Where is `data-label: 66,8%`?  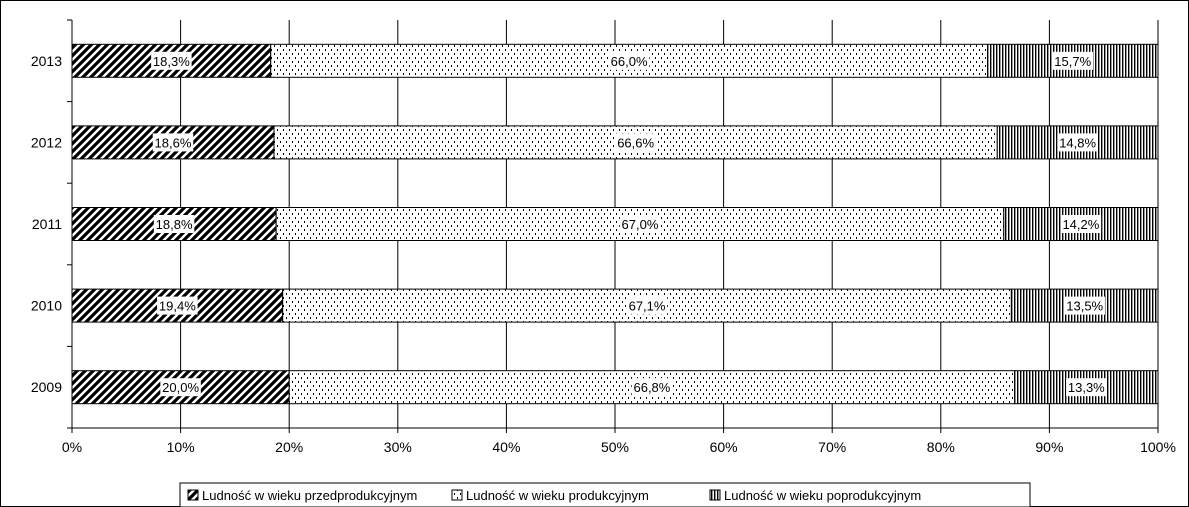
data-label: 66,8% is located at coordinates (651, 387).